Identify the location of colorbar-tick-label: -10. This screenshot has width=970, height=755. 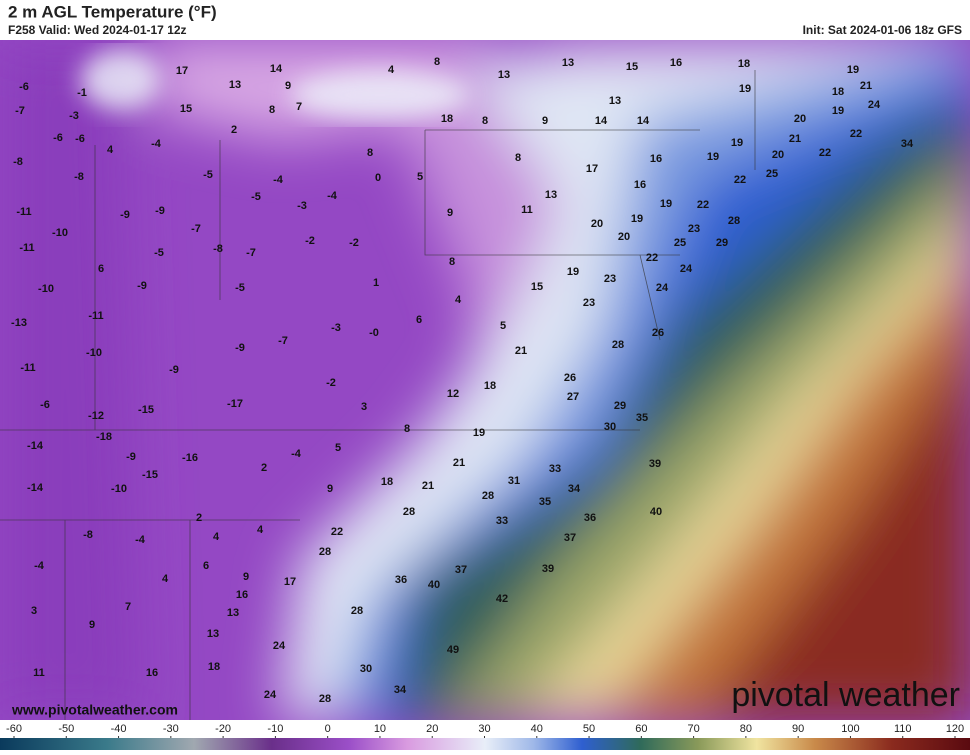
(275, 729).